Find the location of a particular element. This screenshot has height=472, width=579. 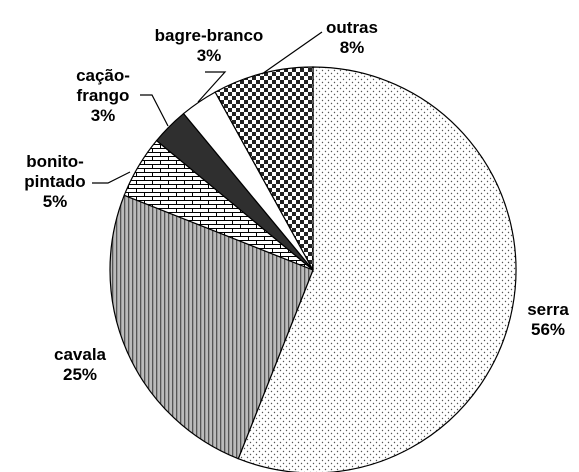

category-label: bagre-branco is located at coordinates (209, 35).